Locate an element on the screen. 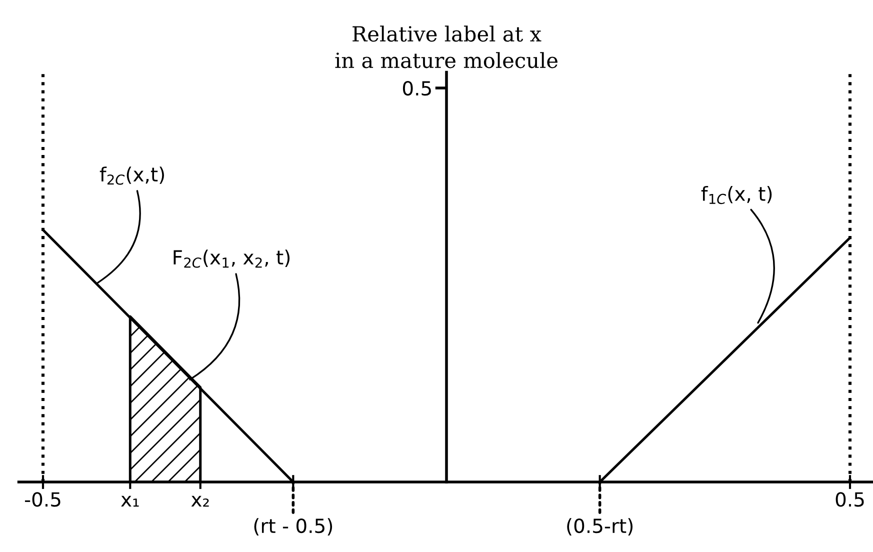 This screenshot has width=873, height=552. x-tick-label: 0.5 is located at coordinates (850, 499).